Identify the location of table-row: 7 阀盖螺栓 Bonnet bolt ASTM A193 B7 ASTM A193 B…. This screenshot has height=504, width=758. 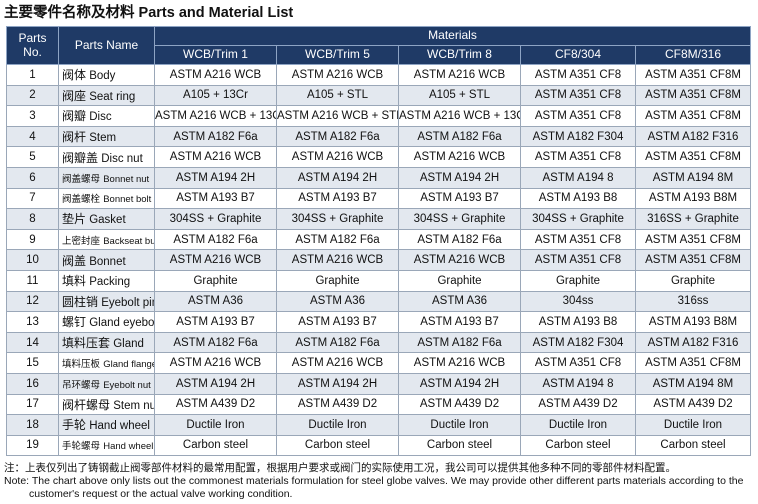
(378, 198).